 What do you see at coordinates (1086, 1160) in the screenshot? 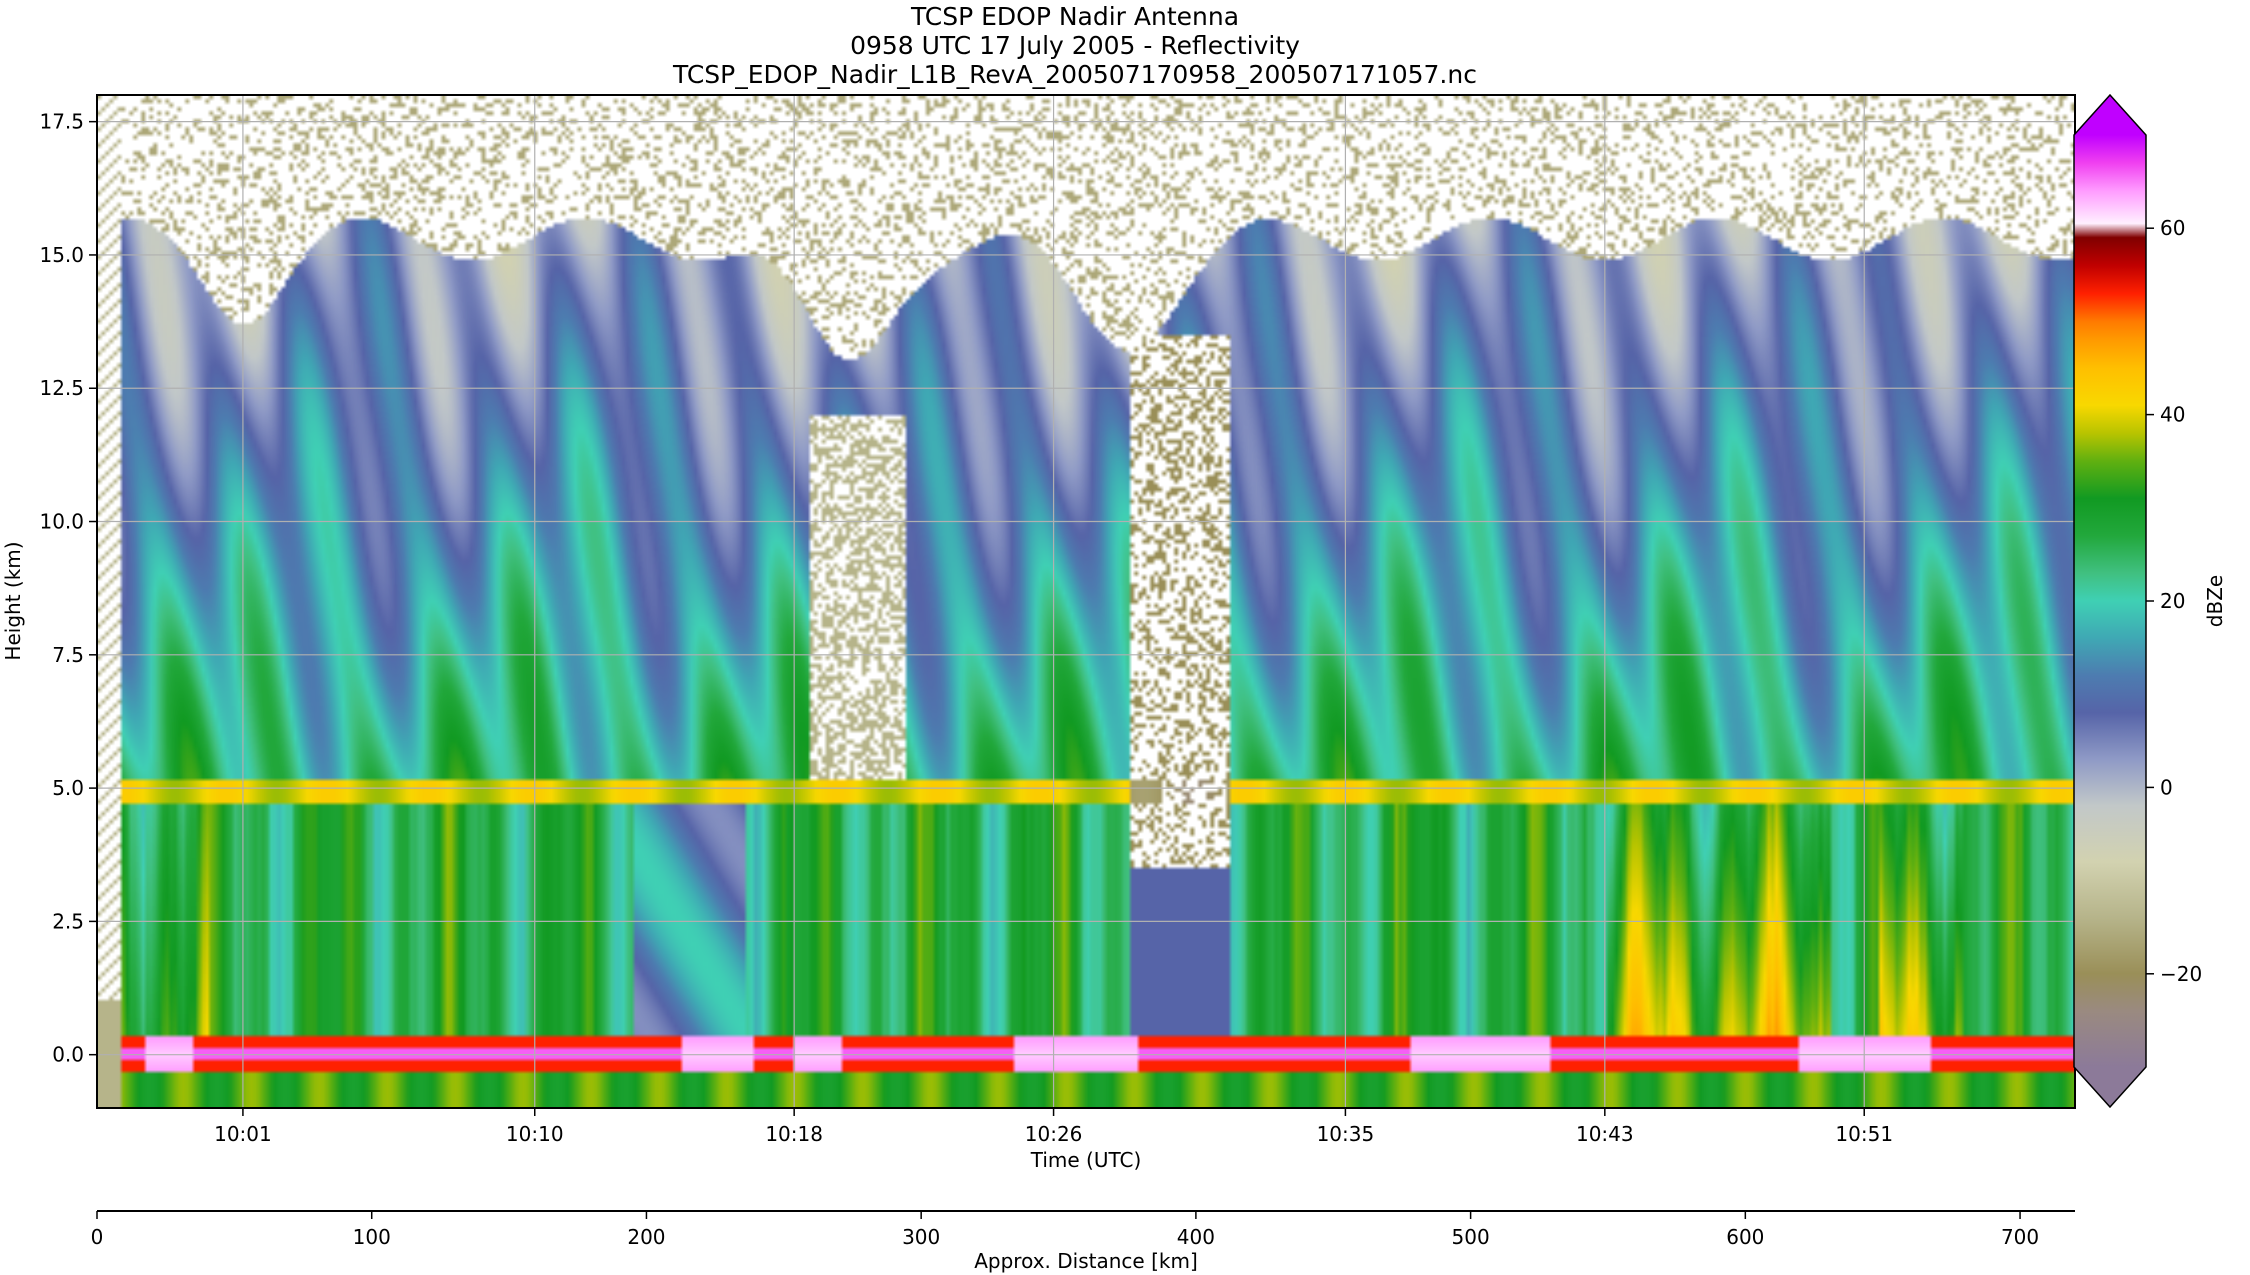
I see `x-axis-label: Time (UTC)` at bounding box center [1086, 1160].